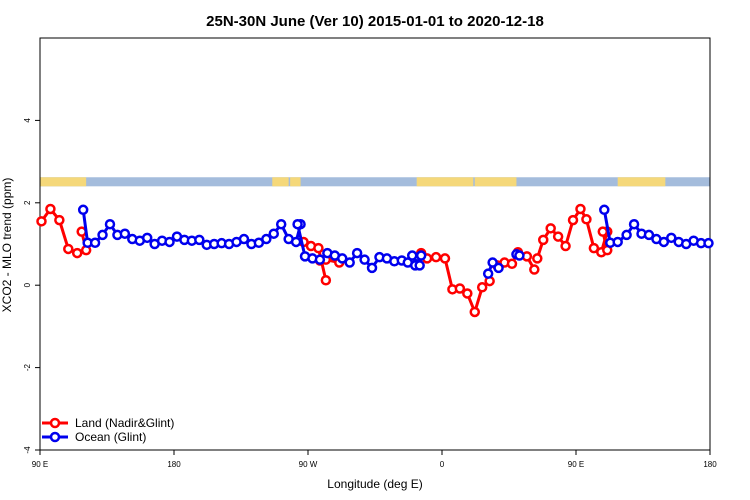 The width and height of the screenshot is (750, 500). Describe the element at coordinates (27, 367) in the screenshot. I see `y-tick-label: -2` at that location.